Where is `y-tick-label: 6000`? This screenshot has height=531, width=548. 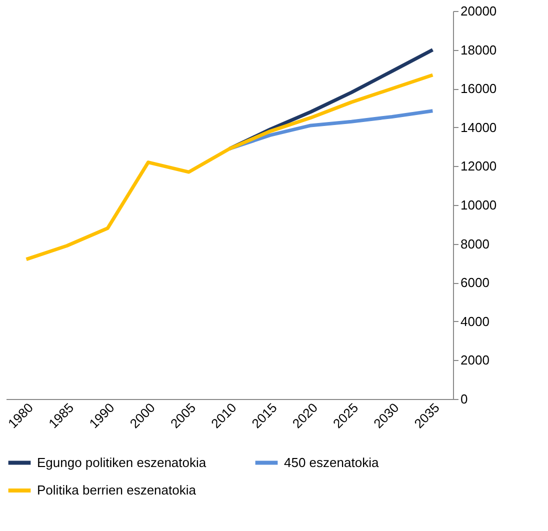
y-tick-label: 6000 is located at coordinates (475, 282).